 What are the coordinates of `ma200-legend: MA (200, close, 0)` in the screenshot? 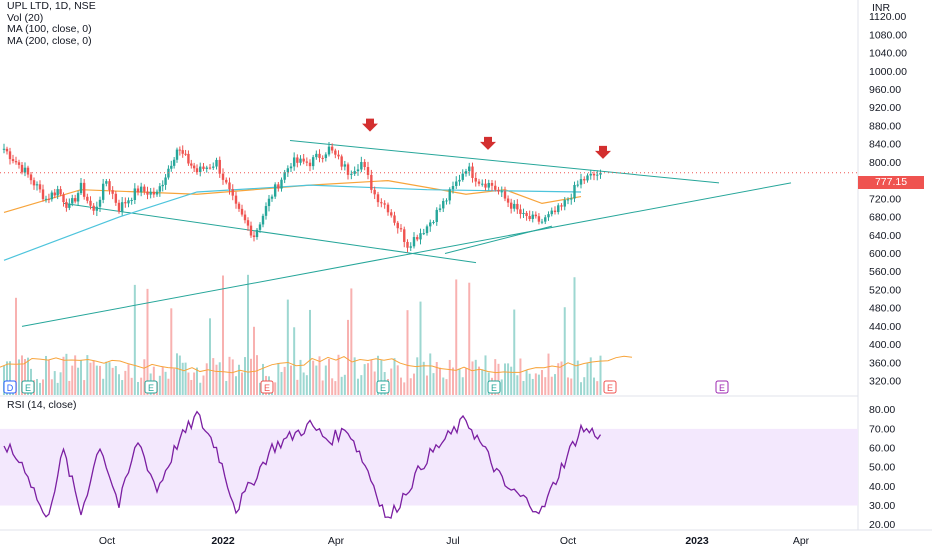 It's located at (49, 40).